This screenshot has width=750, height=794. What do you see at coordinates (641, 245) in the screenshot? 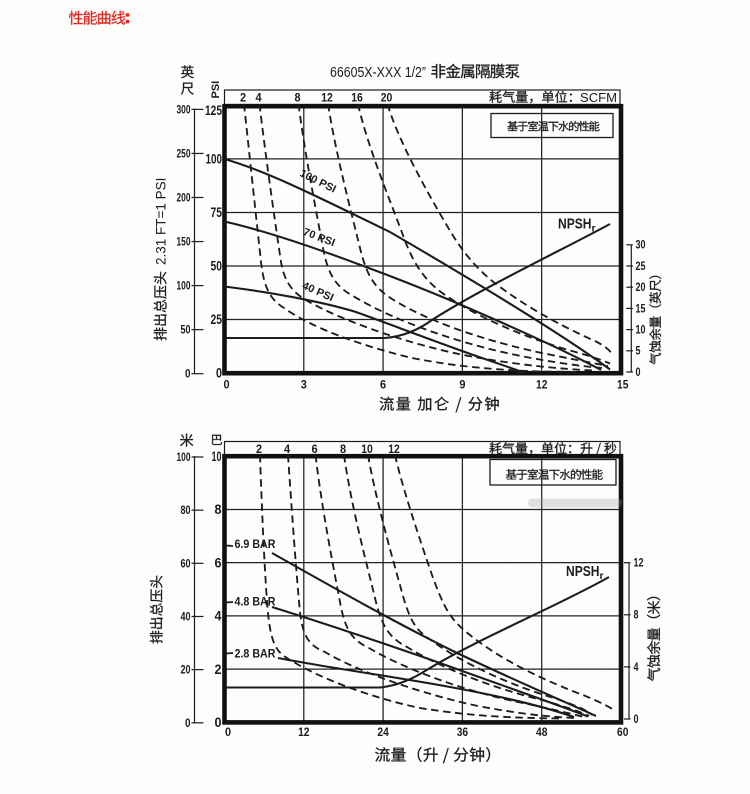
I see `svg-text: 30` at bounding box center [641, 245].